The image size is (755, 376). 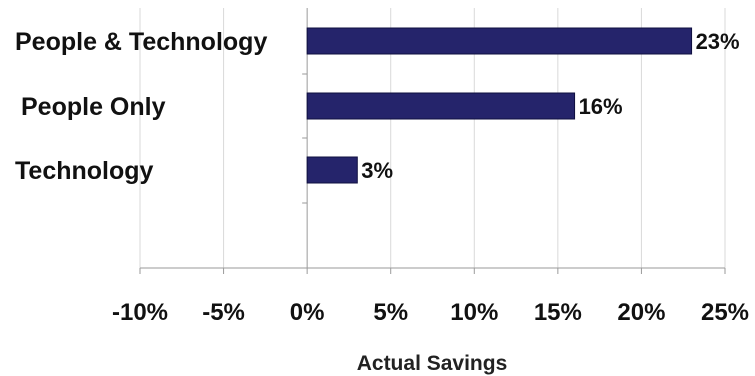 What do you see at coordinates (601, 106) in the screenshot?
I see `data-label: 16%` at bounding box center [601, 106].